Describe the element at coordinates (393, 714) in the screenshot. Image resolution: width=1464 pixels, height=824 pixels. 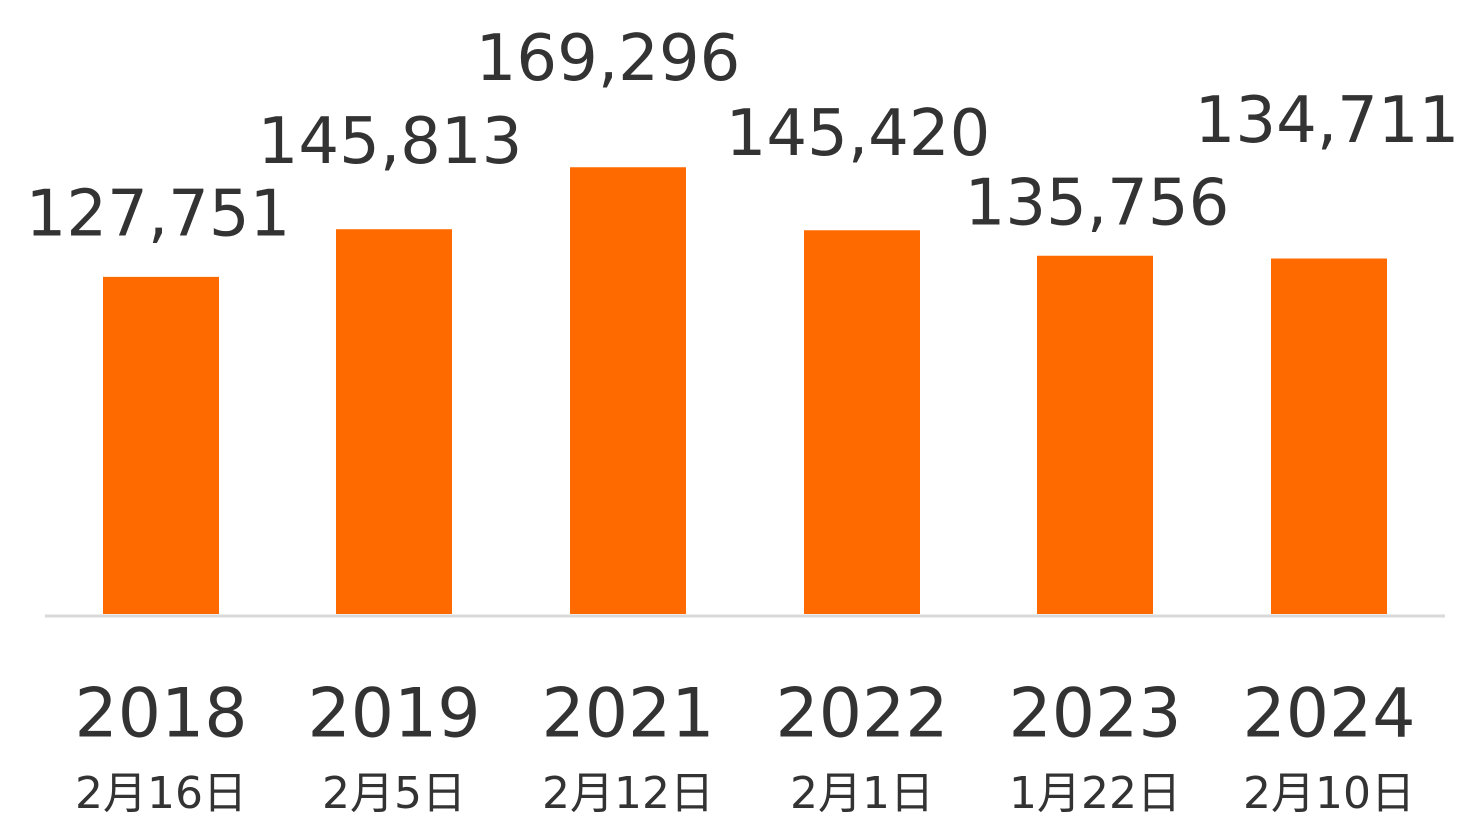
I see `x-tick-label: 2019` at that location.